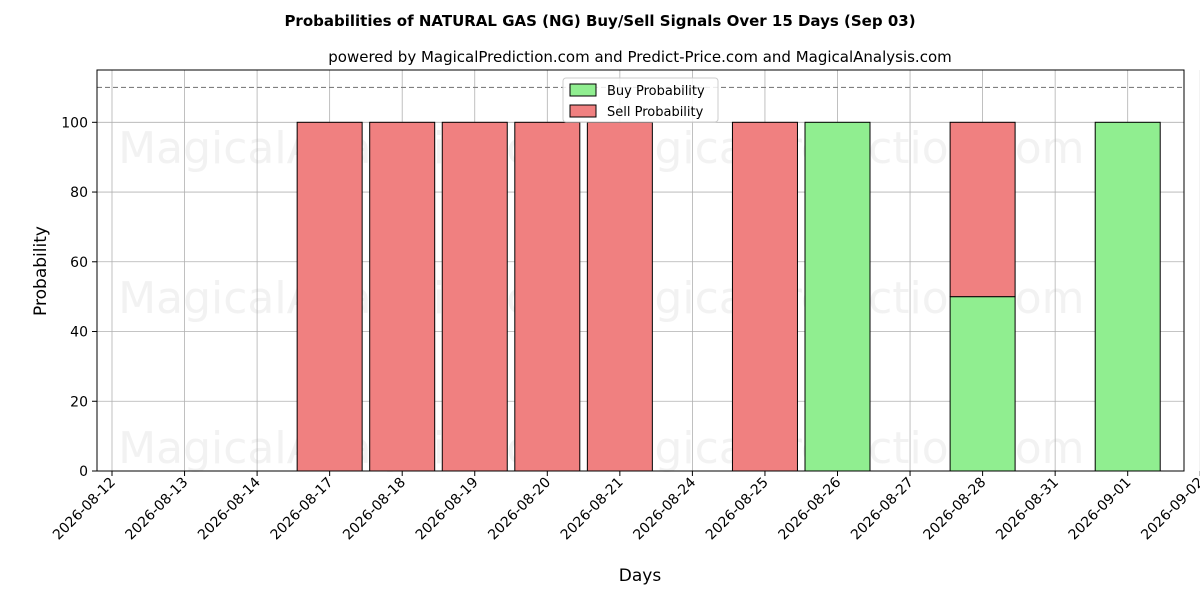 This screenshot has height=600, width=1200. Describe the element at coordinates (79, 263) in the screenshot. I see `y-tick-label: 60` at that location.